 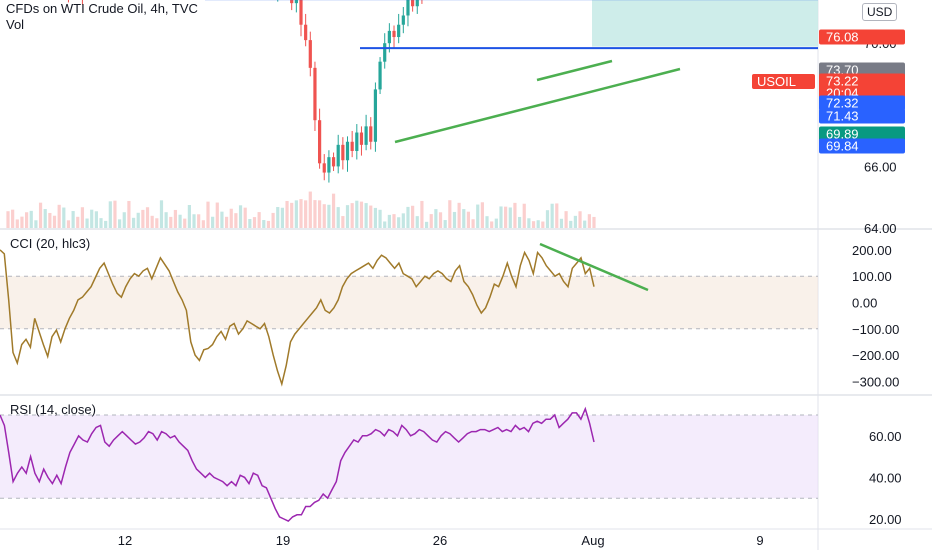 What do you see at coordinates (50, 243) in the screenshot?
I see `cci-label: CCI (20, hlc3)` at bounding box center [50, 243].